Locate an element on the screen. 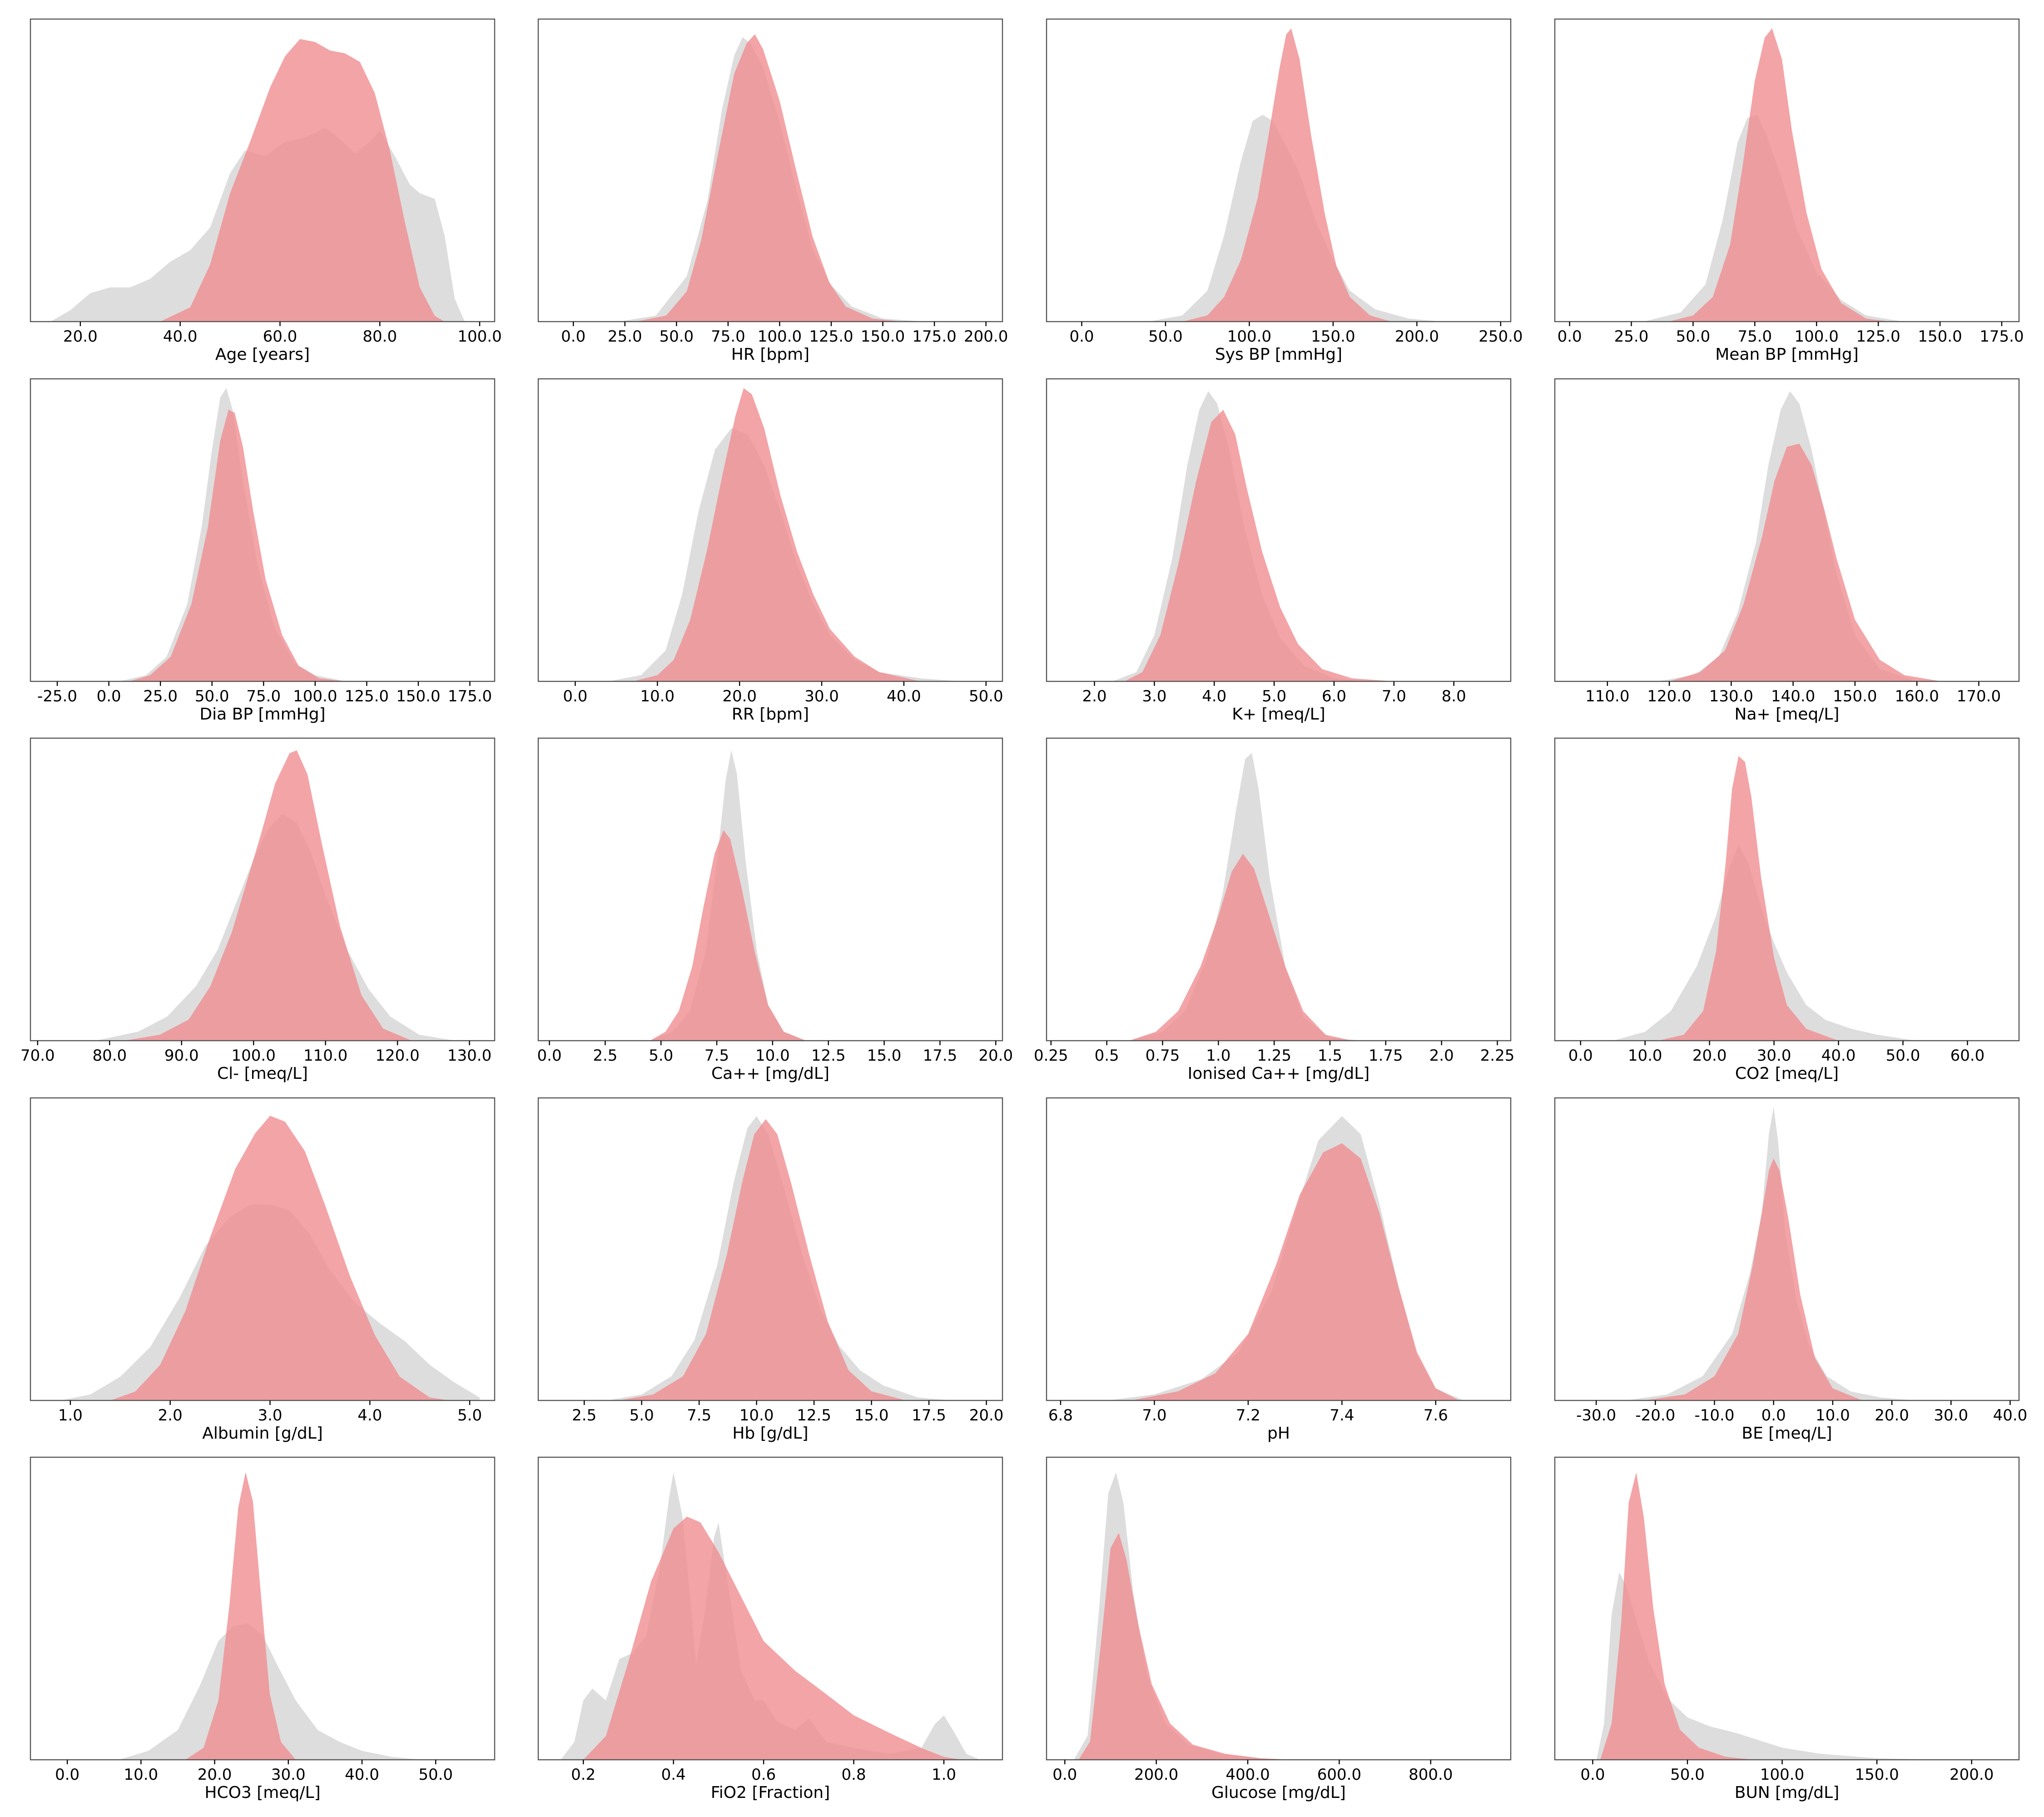  density-panel-15: 6.8 7.0 7.2 7.4 7.6 pH is located at coordinates (1279, 1270).